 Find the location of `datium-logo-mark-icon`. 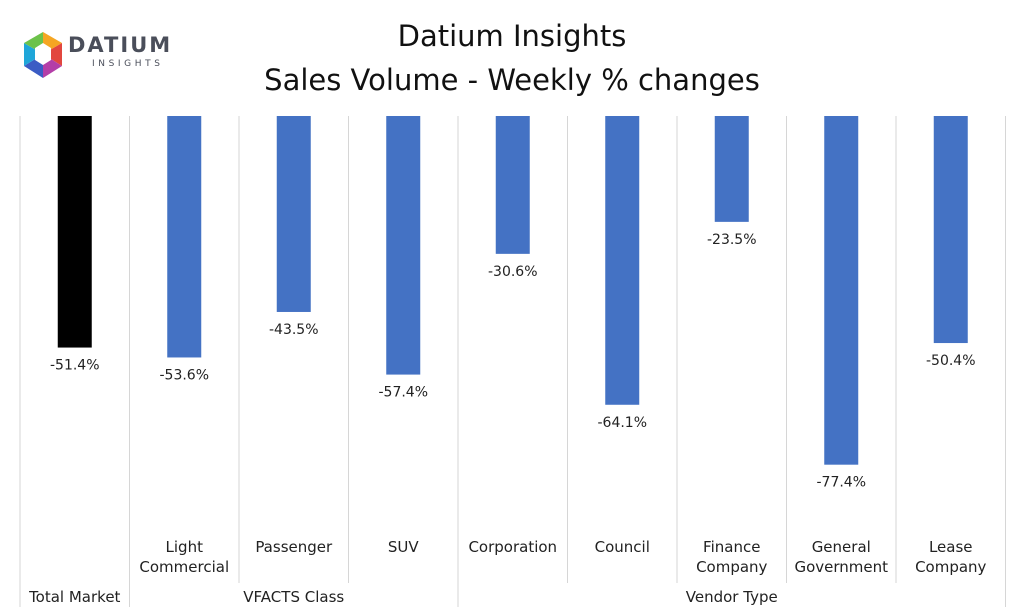

datium-logo-mark-icon is located at coordinates (43, 55).